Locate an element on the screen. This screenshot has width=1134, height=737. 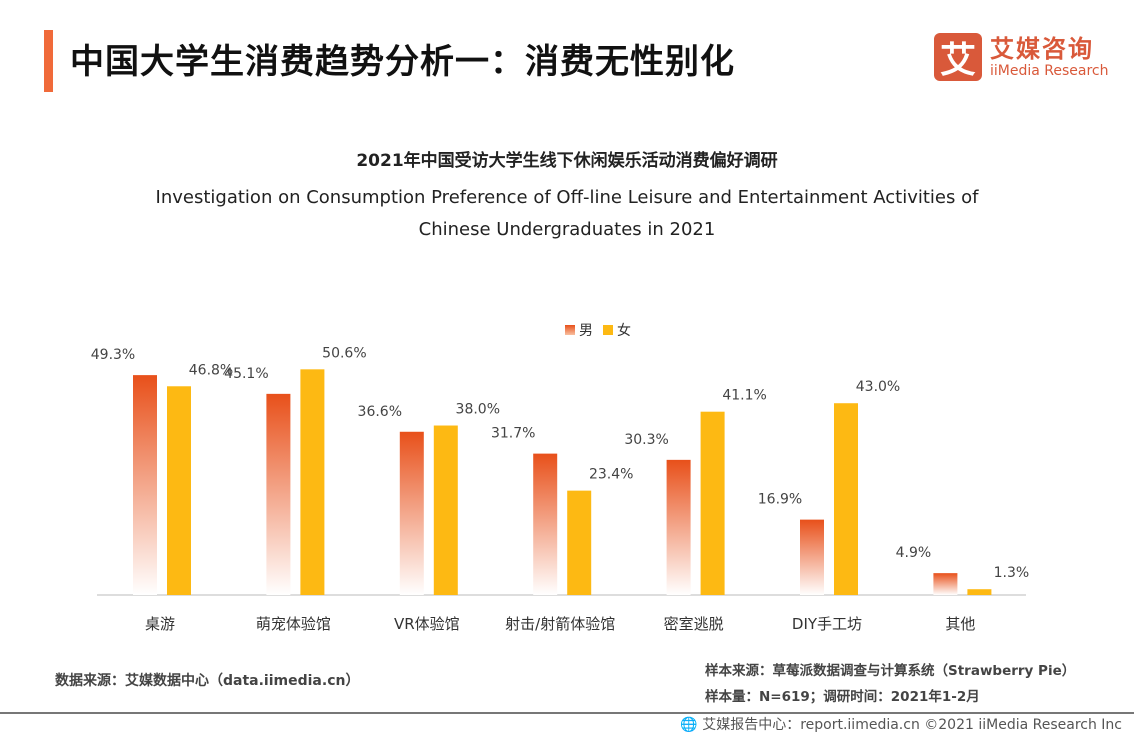
logo-cn: 艾媒咨询 is located at coordinates (1042, 49).